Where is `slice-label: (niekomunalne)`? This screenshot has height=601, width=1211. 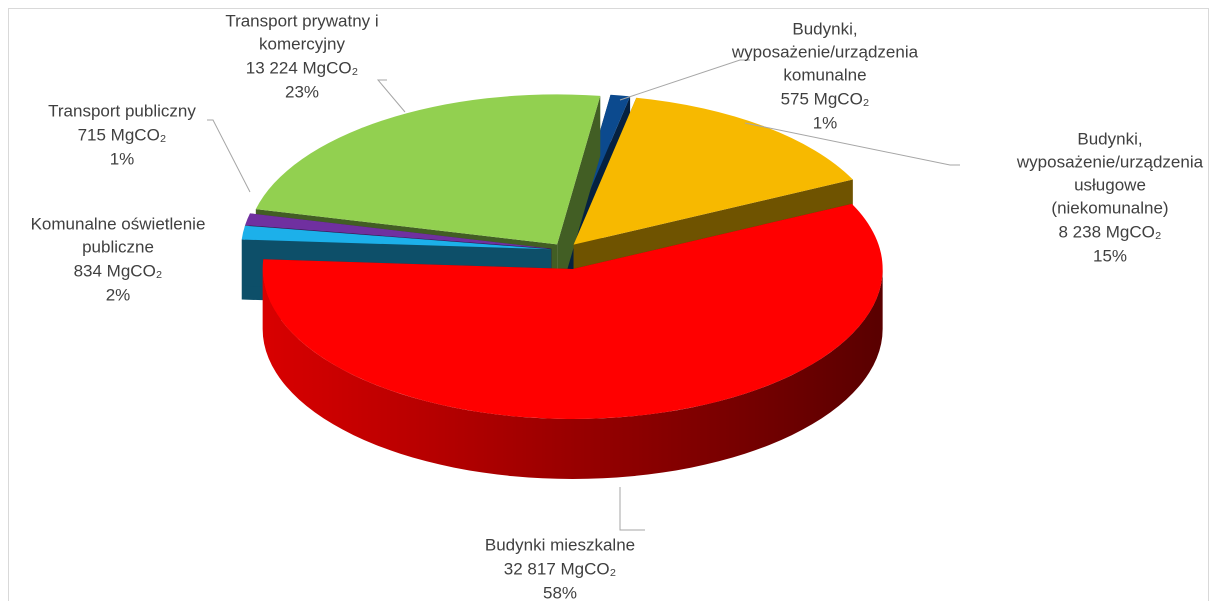
slice-label: (niekomunalne) is located at coordinates (1109, 207).